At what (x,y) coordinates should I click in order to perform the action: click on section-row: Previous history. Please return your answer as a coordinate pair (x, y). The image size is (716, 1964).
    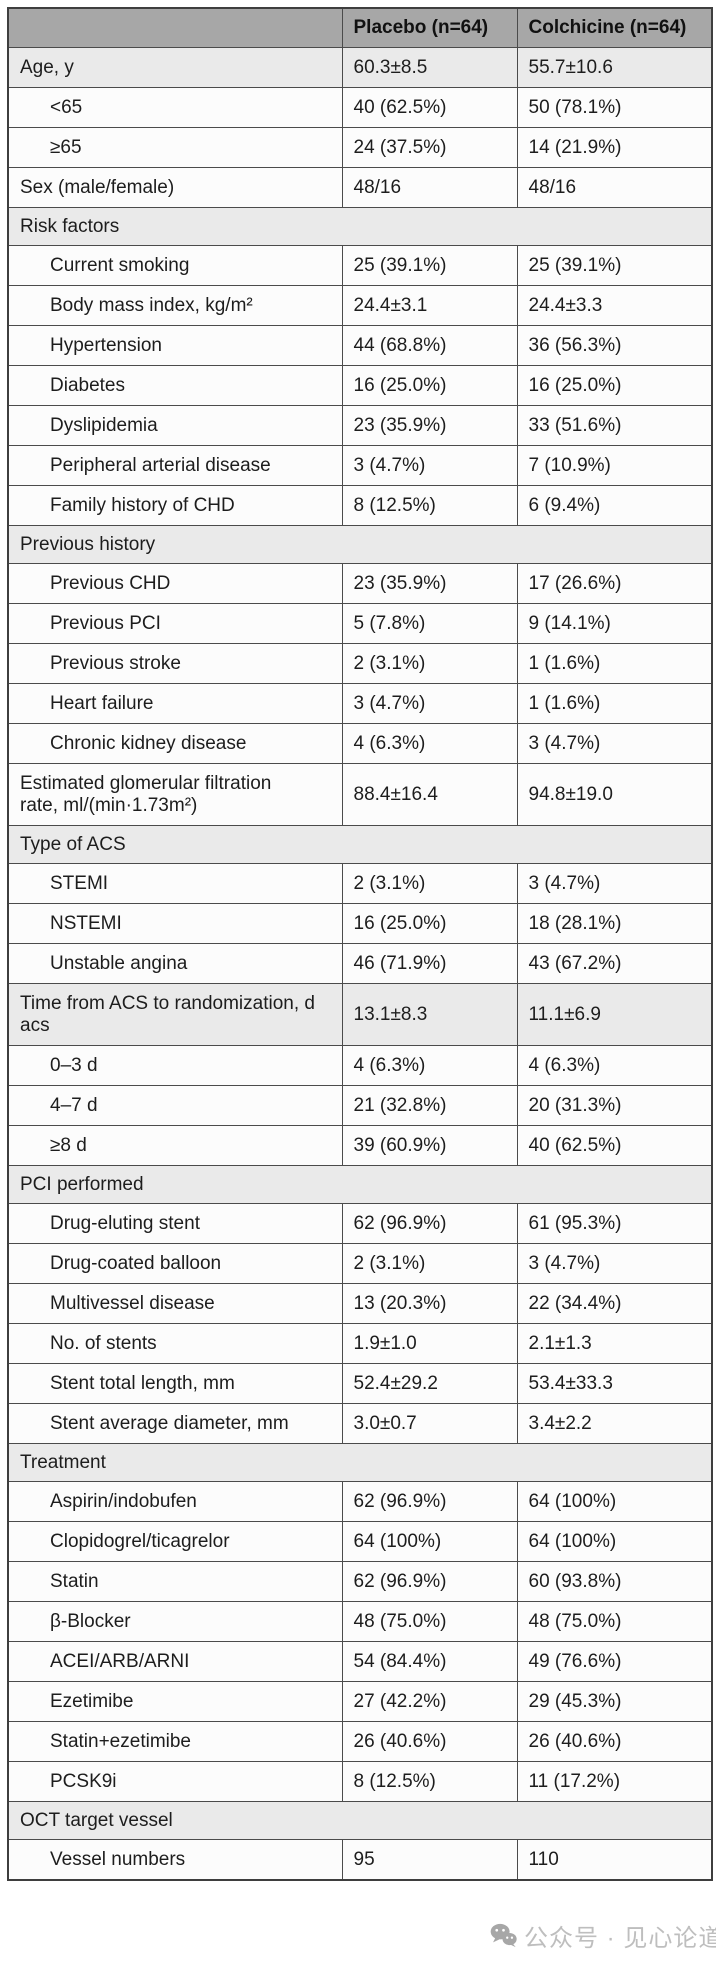
    Looking at the image, I should click on (360, 544).